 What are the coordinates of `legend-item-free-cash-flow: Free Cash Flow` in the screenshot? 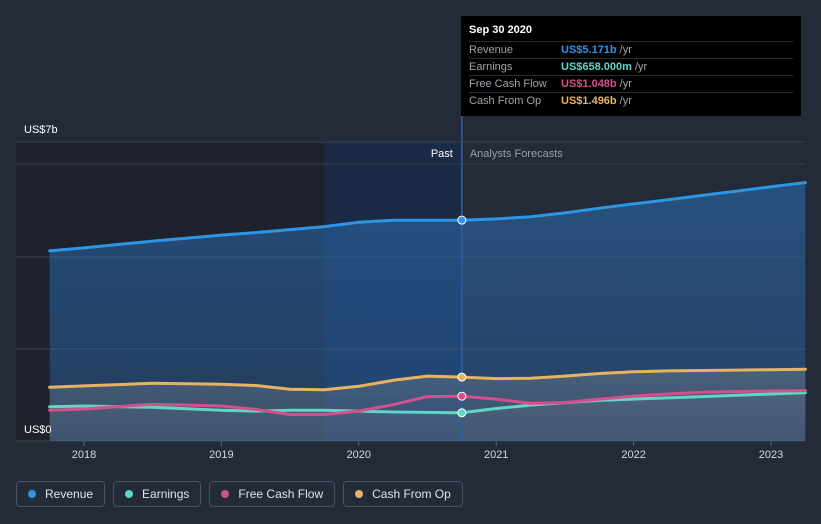 It's located at (272, 494).